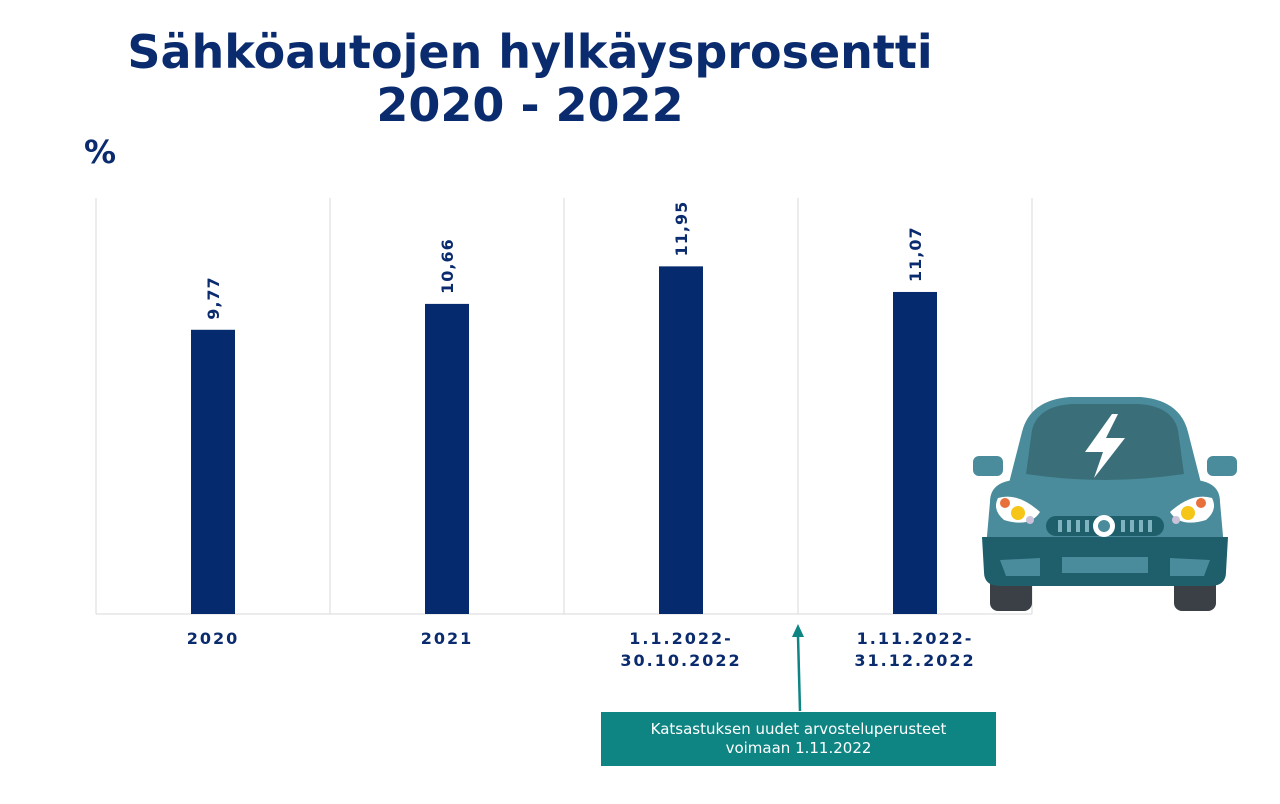 The height and width of the screenshot is (804, 1280). Describe the element at coordinates (681, 229) in the screenshot. I see `data-label: 11,95` at that location.